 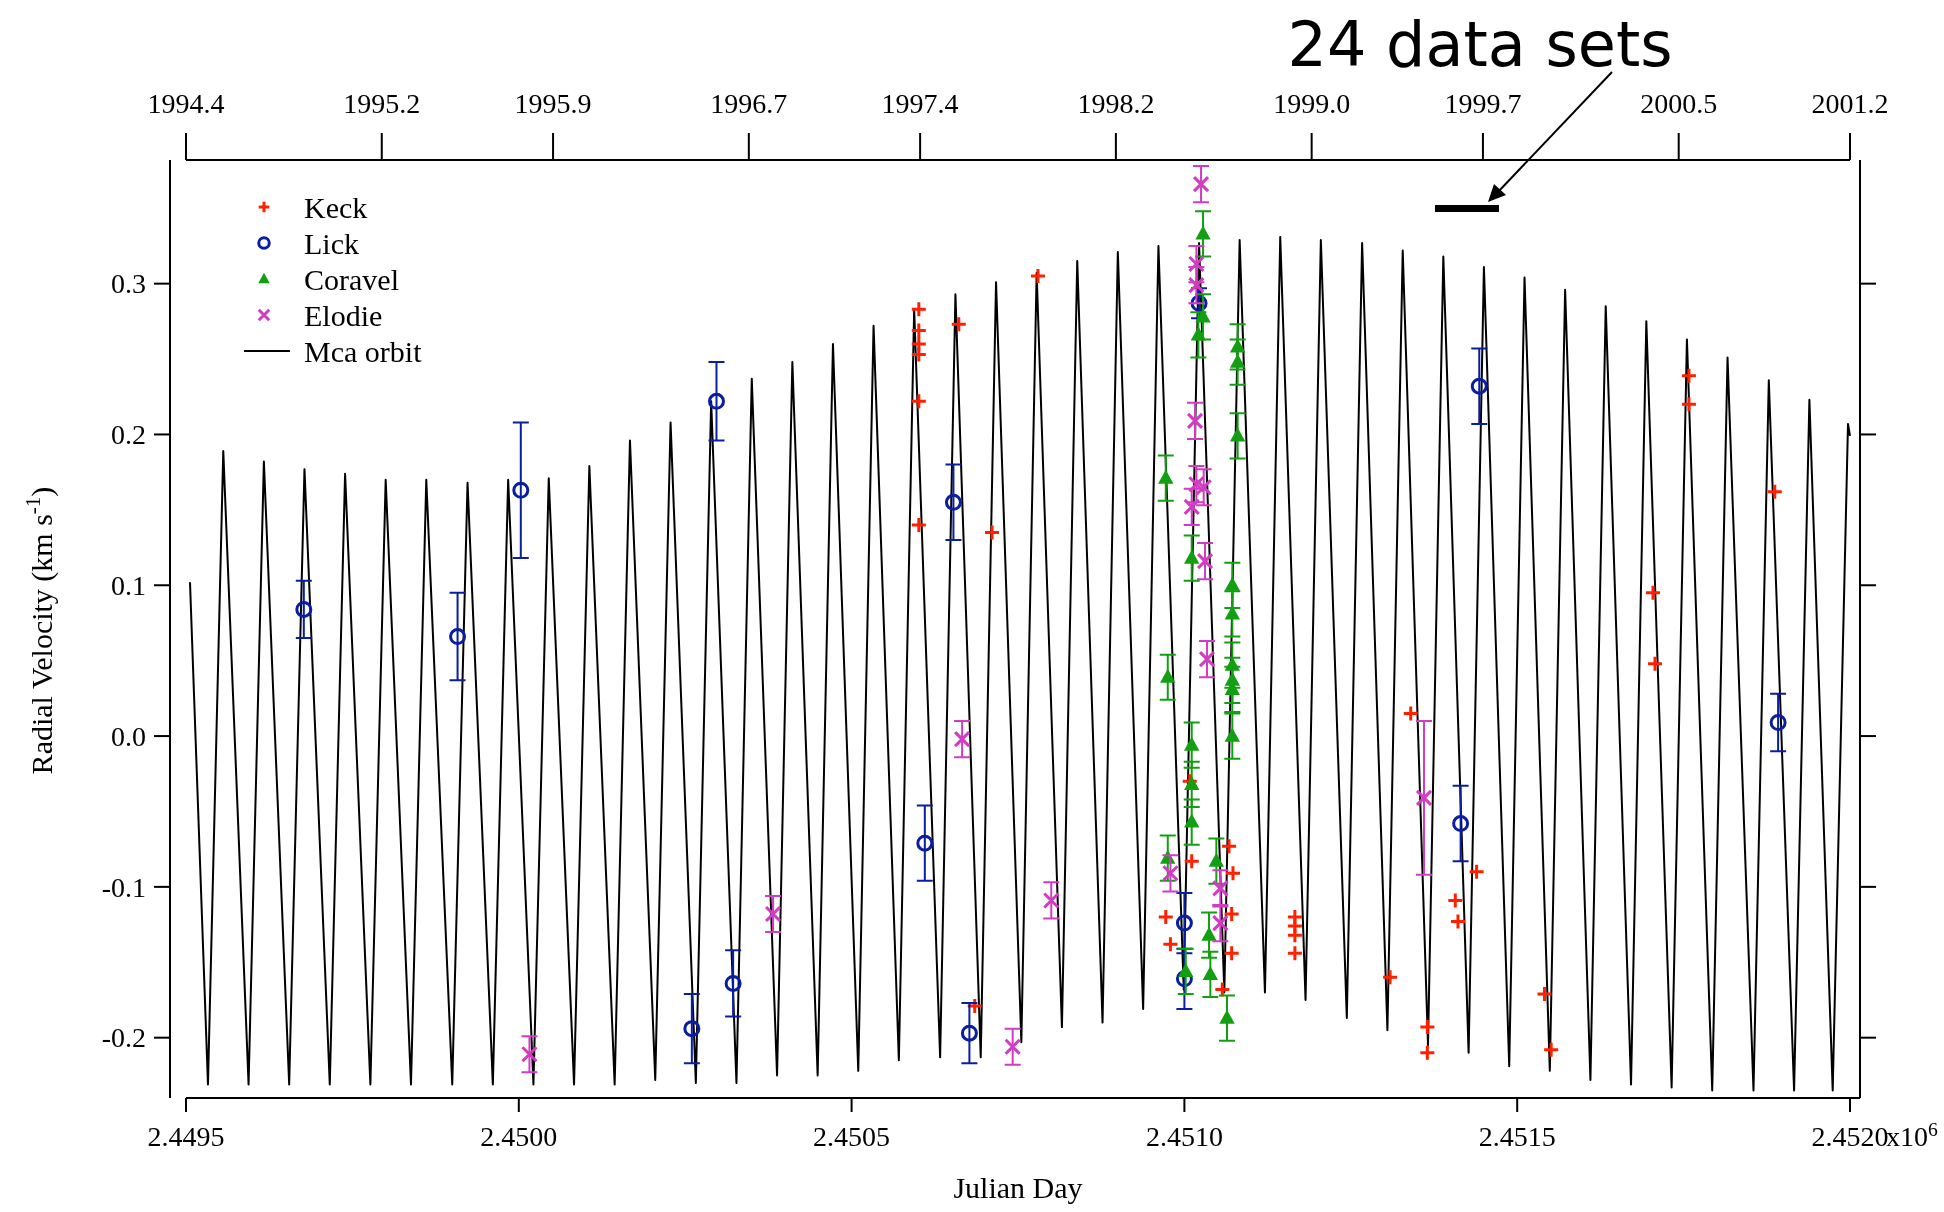 What do you see at coordinates (1517, 1136) in the screenshot?
I see `x-tick-label: 2.4515` at bounding box center [1517, 1136].